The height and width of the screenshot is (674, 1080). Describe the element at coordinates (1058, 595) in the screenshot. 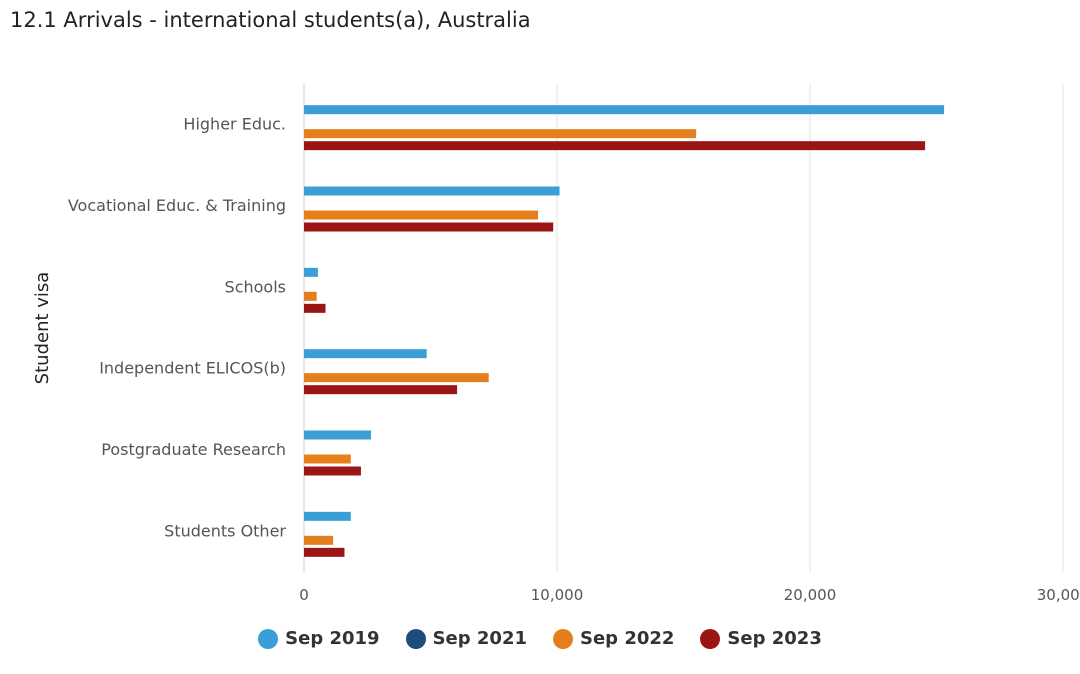

I see `x-tick-label: 30,000` at that location.